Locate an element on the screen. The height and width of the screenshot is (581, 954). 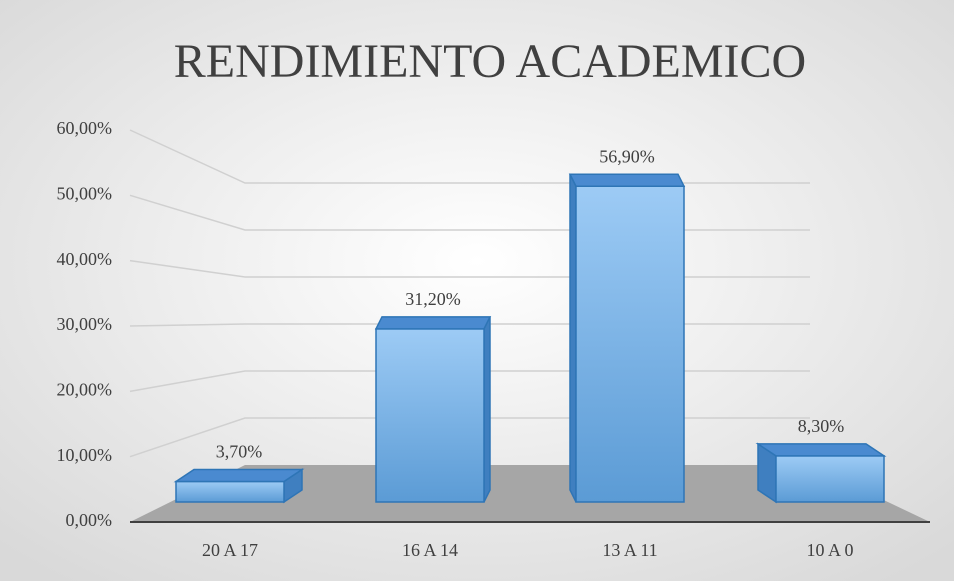
x-tick-label: 13 A 11 is located at coordinates (629, 550).